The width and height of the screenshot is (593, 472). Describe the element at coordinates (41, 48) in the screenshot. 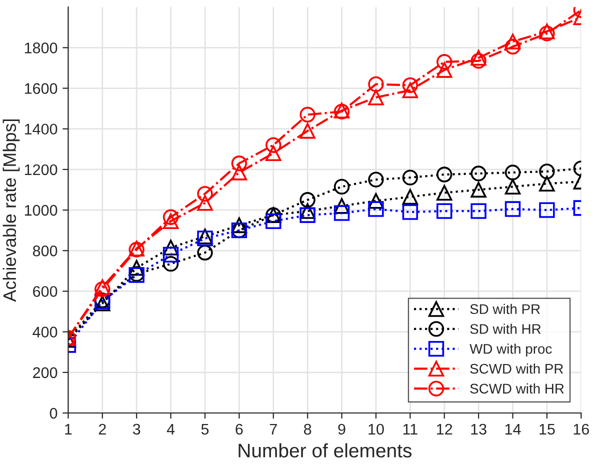

I see `y-tick-label: 1800` at that location.